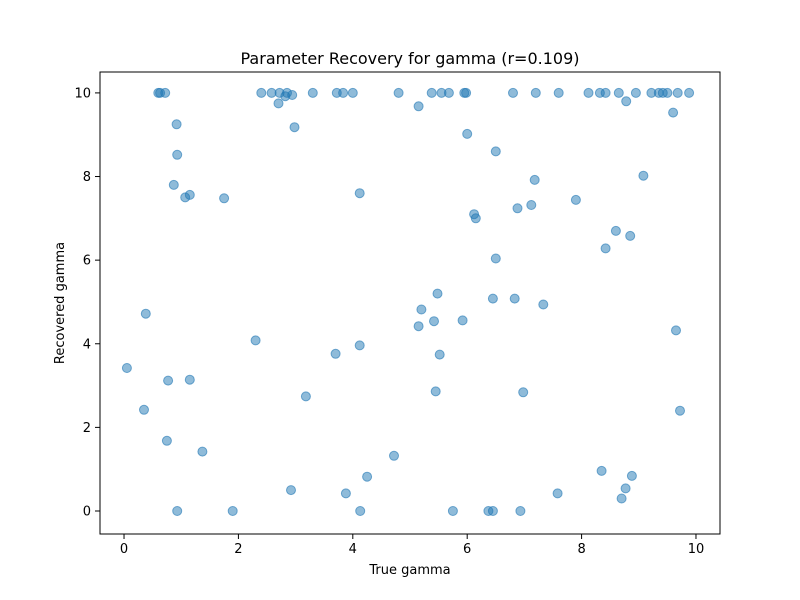  What do you see at coordinates (410, 58) in the screenshot?
I see `chart-title: Parameter Recovery for gamma (r=0.109)` at bounding box center [410, 58].